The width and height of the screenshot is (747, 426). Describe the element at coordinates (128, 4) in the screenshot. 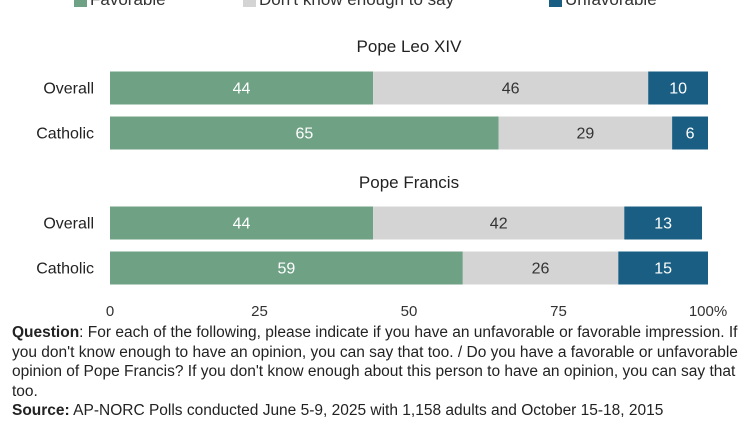

I see `legend-label-favorable: Favorable` at that location.